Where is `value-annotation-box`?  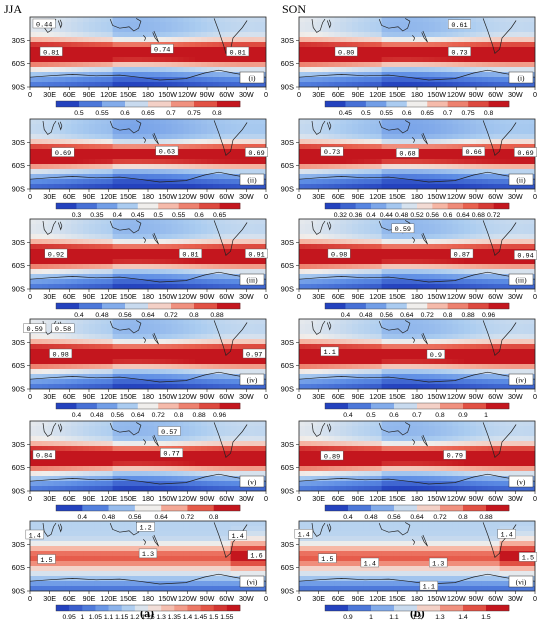 value-annotation-box is located at coordinates (346, 51).